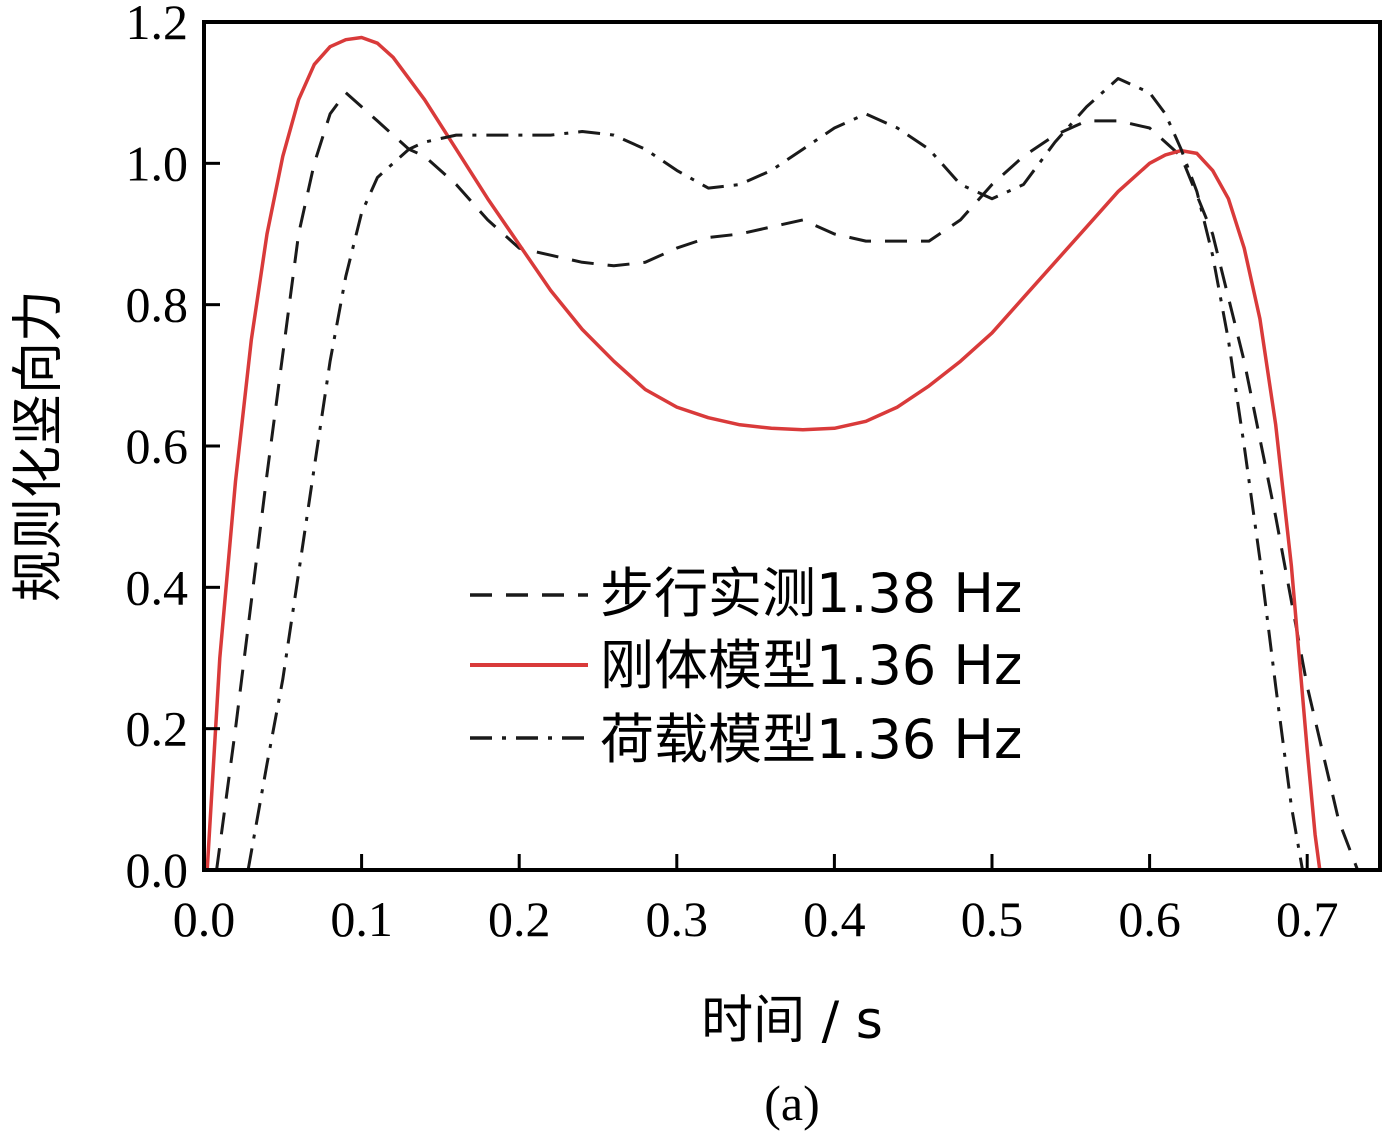 This screenshot has height=1138, width=1386. Describe the element at coordinates (157, 729) in the screenshot. I see `y-tick-label: 0.2` at that location.